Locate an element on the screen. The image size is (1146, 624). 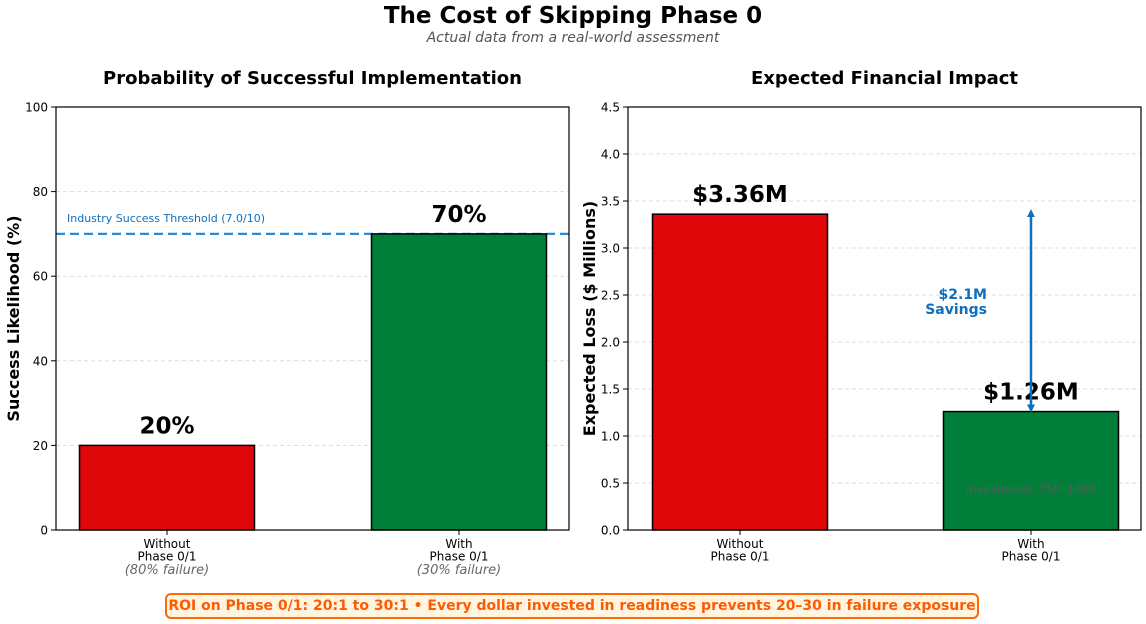
savings-label: Savings is located at coordinates (956, 310).